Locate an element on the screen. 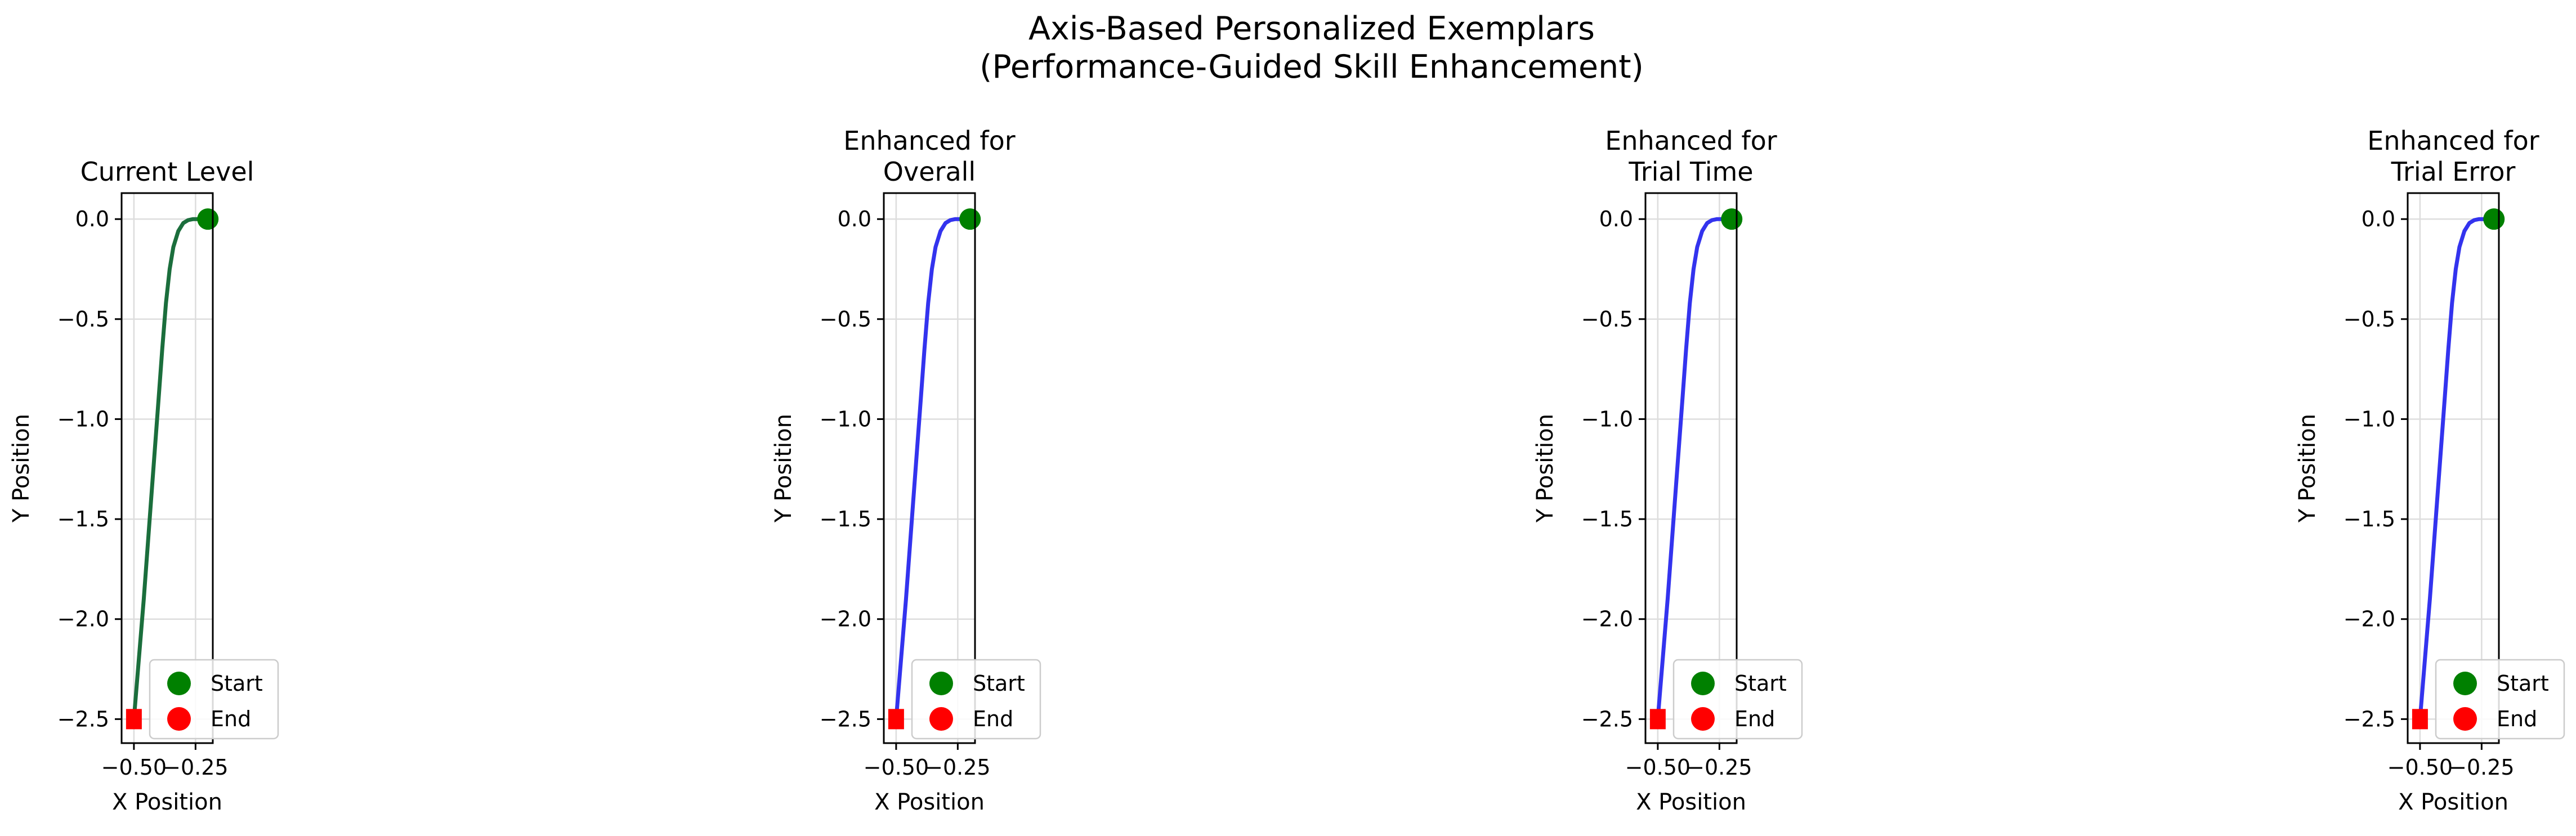  subplot-title: Current Level is located at coordinates (167, 172).